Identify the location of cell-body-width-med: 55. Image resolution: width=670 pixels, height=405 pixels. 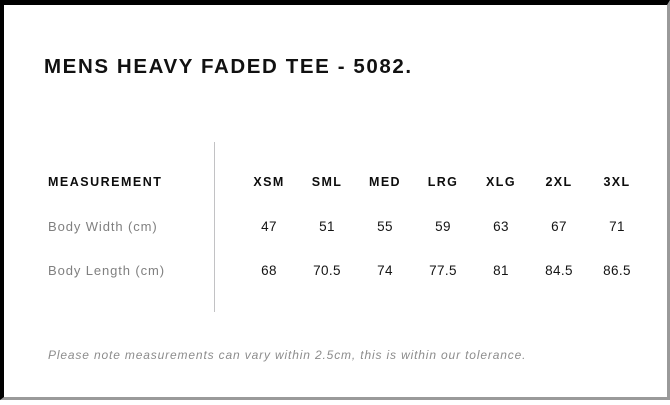
(385, 226).